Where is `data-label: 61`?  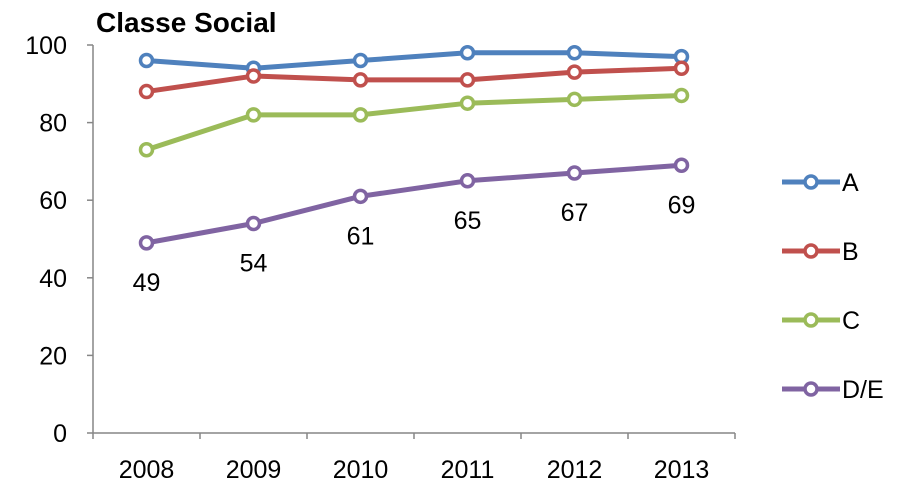
data-label: 61 is located at coordinates (361, 236).